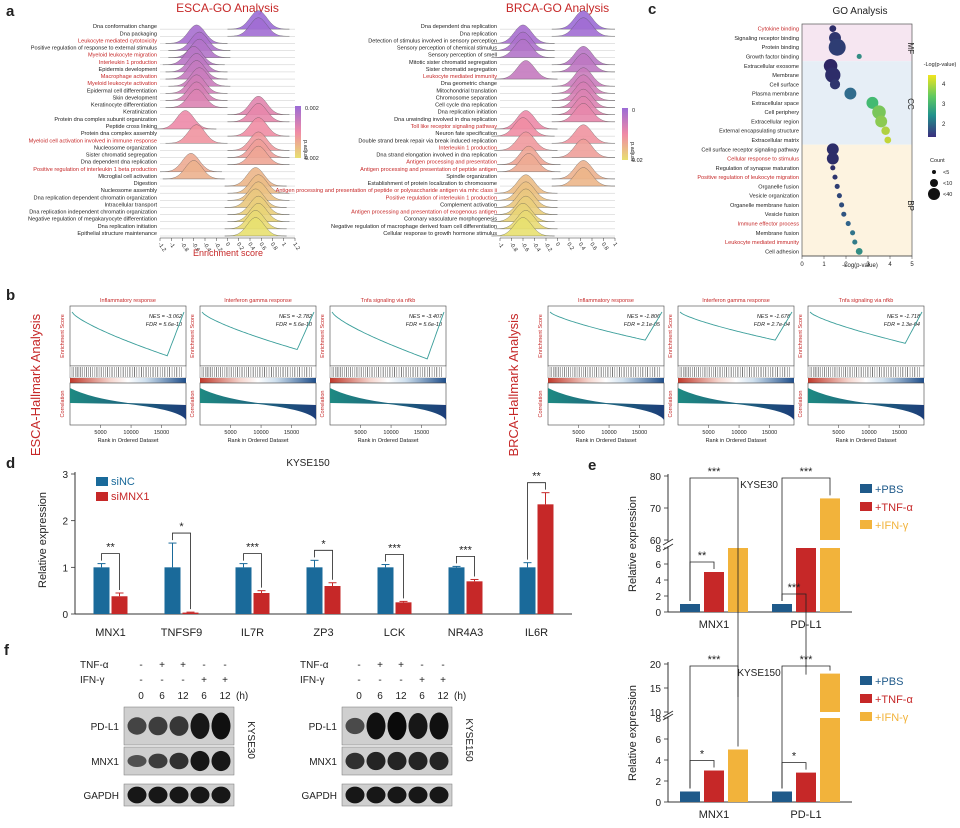  What do you see at coordinates (172, 246) in the screenshot?
I see `ridge-x-tick-label: -1` at bounding box center [172, 246].